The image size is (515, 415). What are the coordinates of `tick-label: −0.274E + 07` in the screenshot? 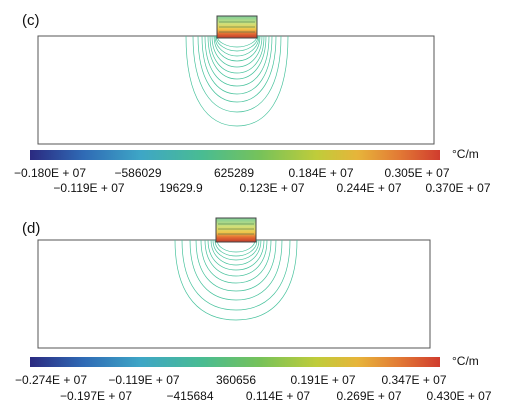 It's located at (51, 380).